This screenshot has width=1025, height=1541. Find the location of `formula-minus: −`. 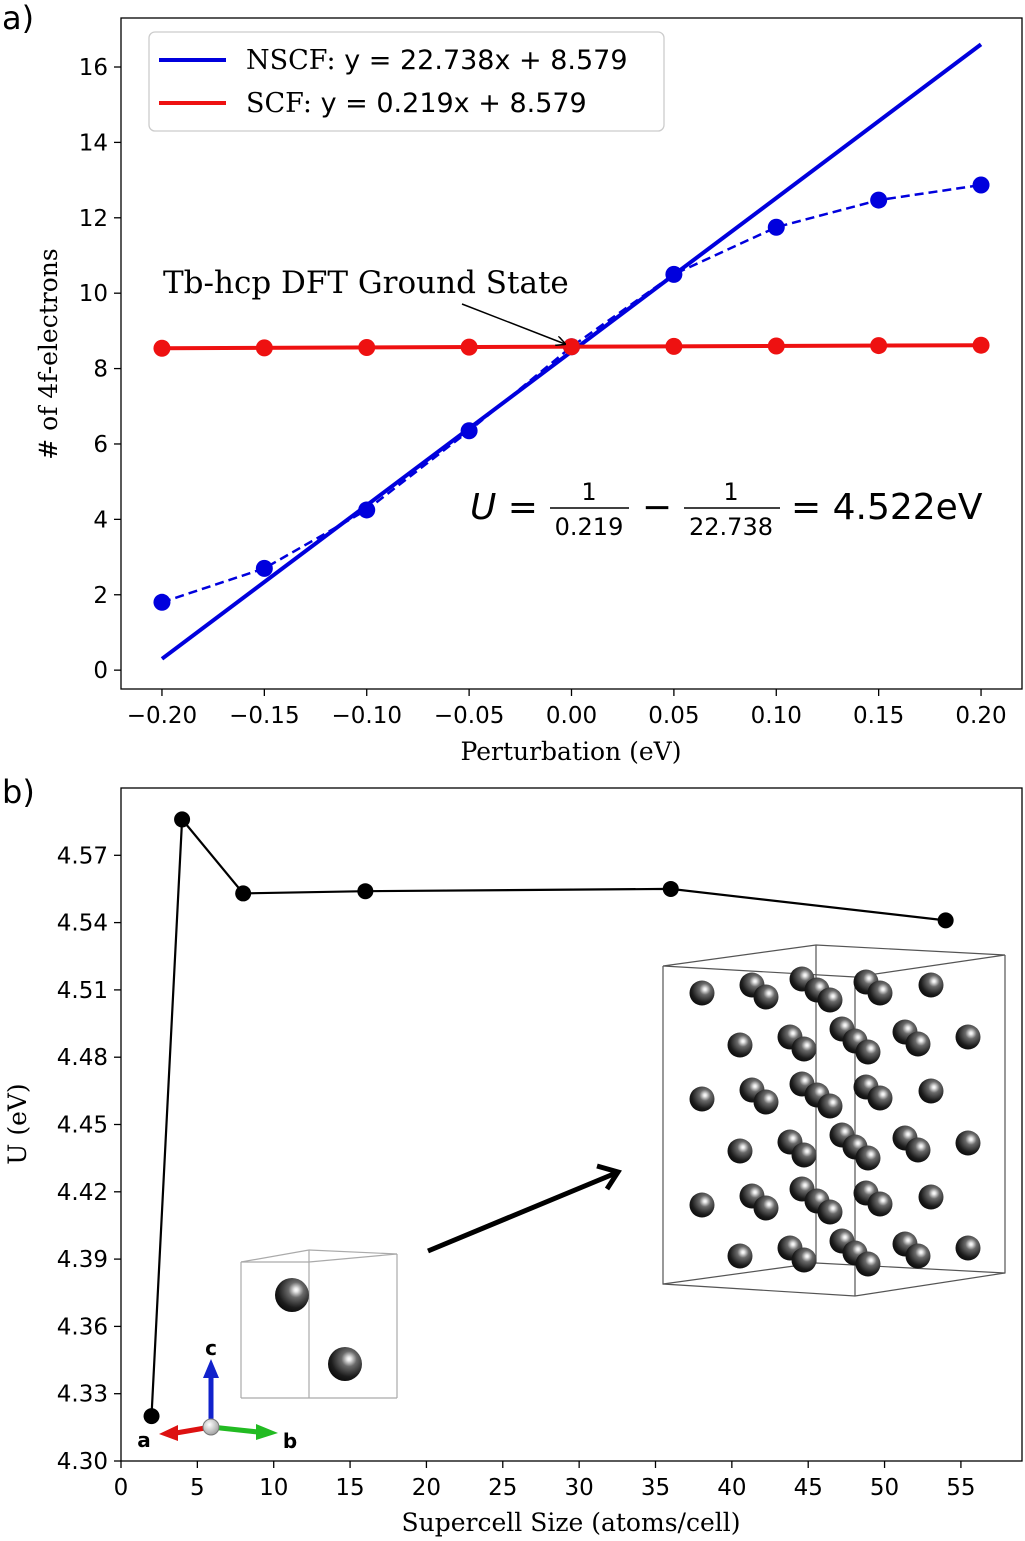

formula-minus: − is located at coordinates (657, 507).